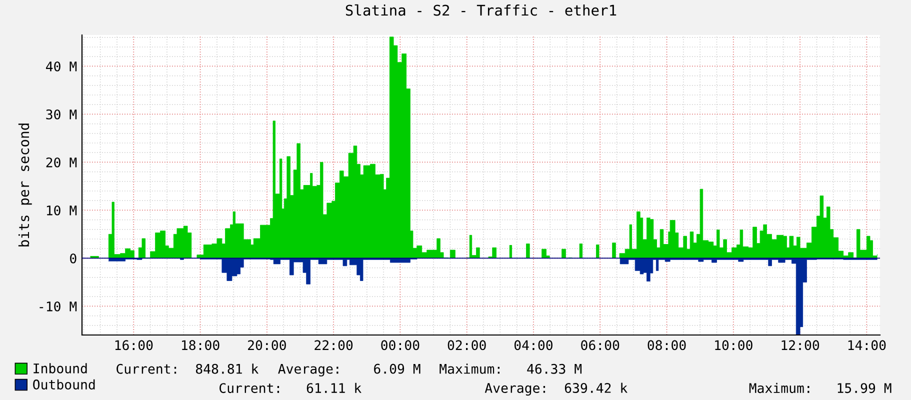 The width and height of the screenshot is (911, 400). I want to click on text: Average: 639.42 k, so click(556, 389).